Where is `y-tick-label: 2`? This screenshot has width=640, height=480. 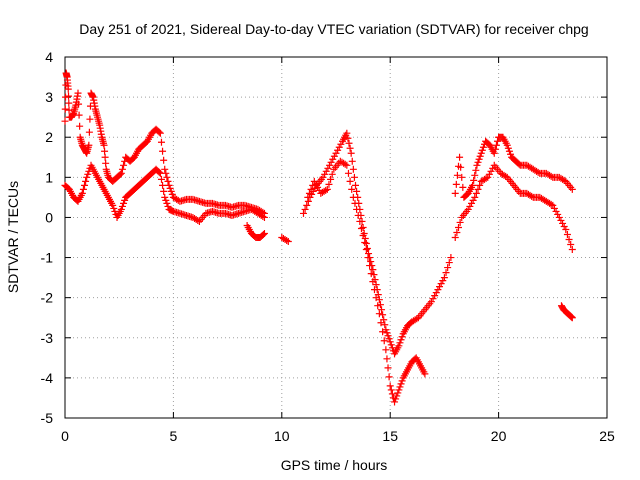 y-tick-label: 2 is located at coordinates (49, 137).